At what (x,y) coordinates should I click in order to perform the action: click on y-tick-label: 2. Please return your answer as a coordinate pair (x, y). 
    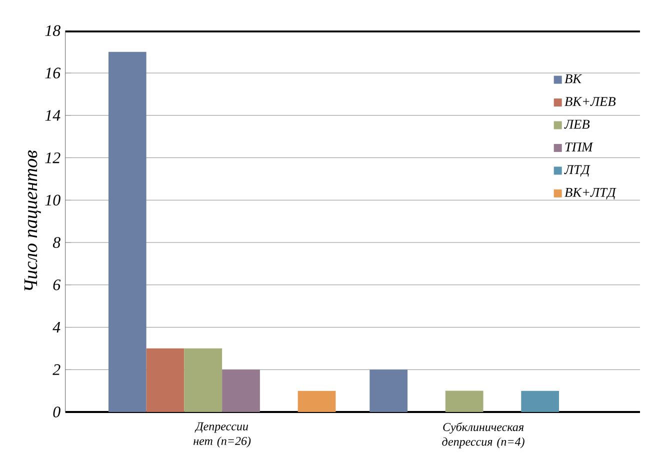
    Looking at the image, I should click on (56, 369).